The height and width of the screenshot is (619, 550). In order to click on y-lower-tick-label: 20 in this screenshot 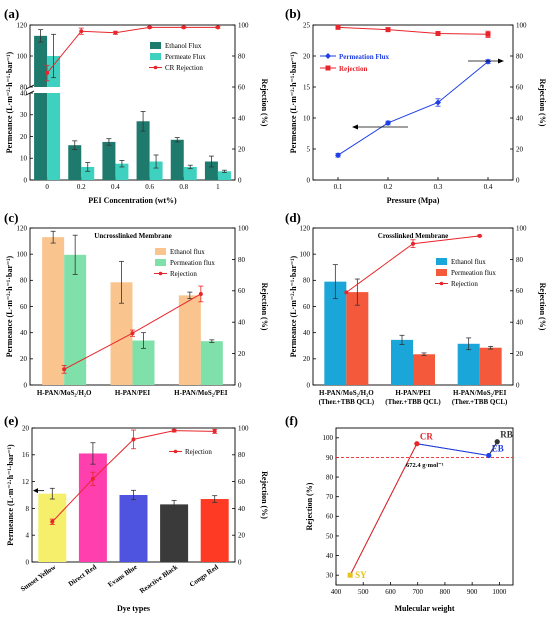, I will do `click(24, 137)`.